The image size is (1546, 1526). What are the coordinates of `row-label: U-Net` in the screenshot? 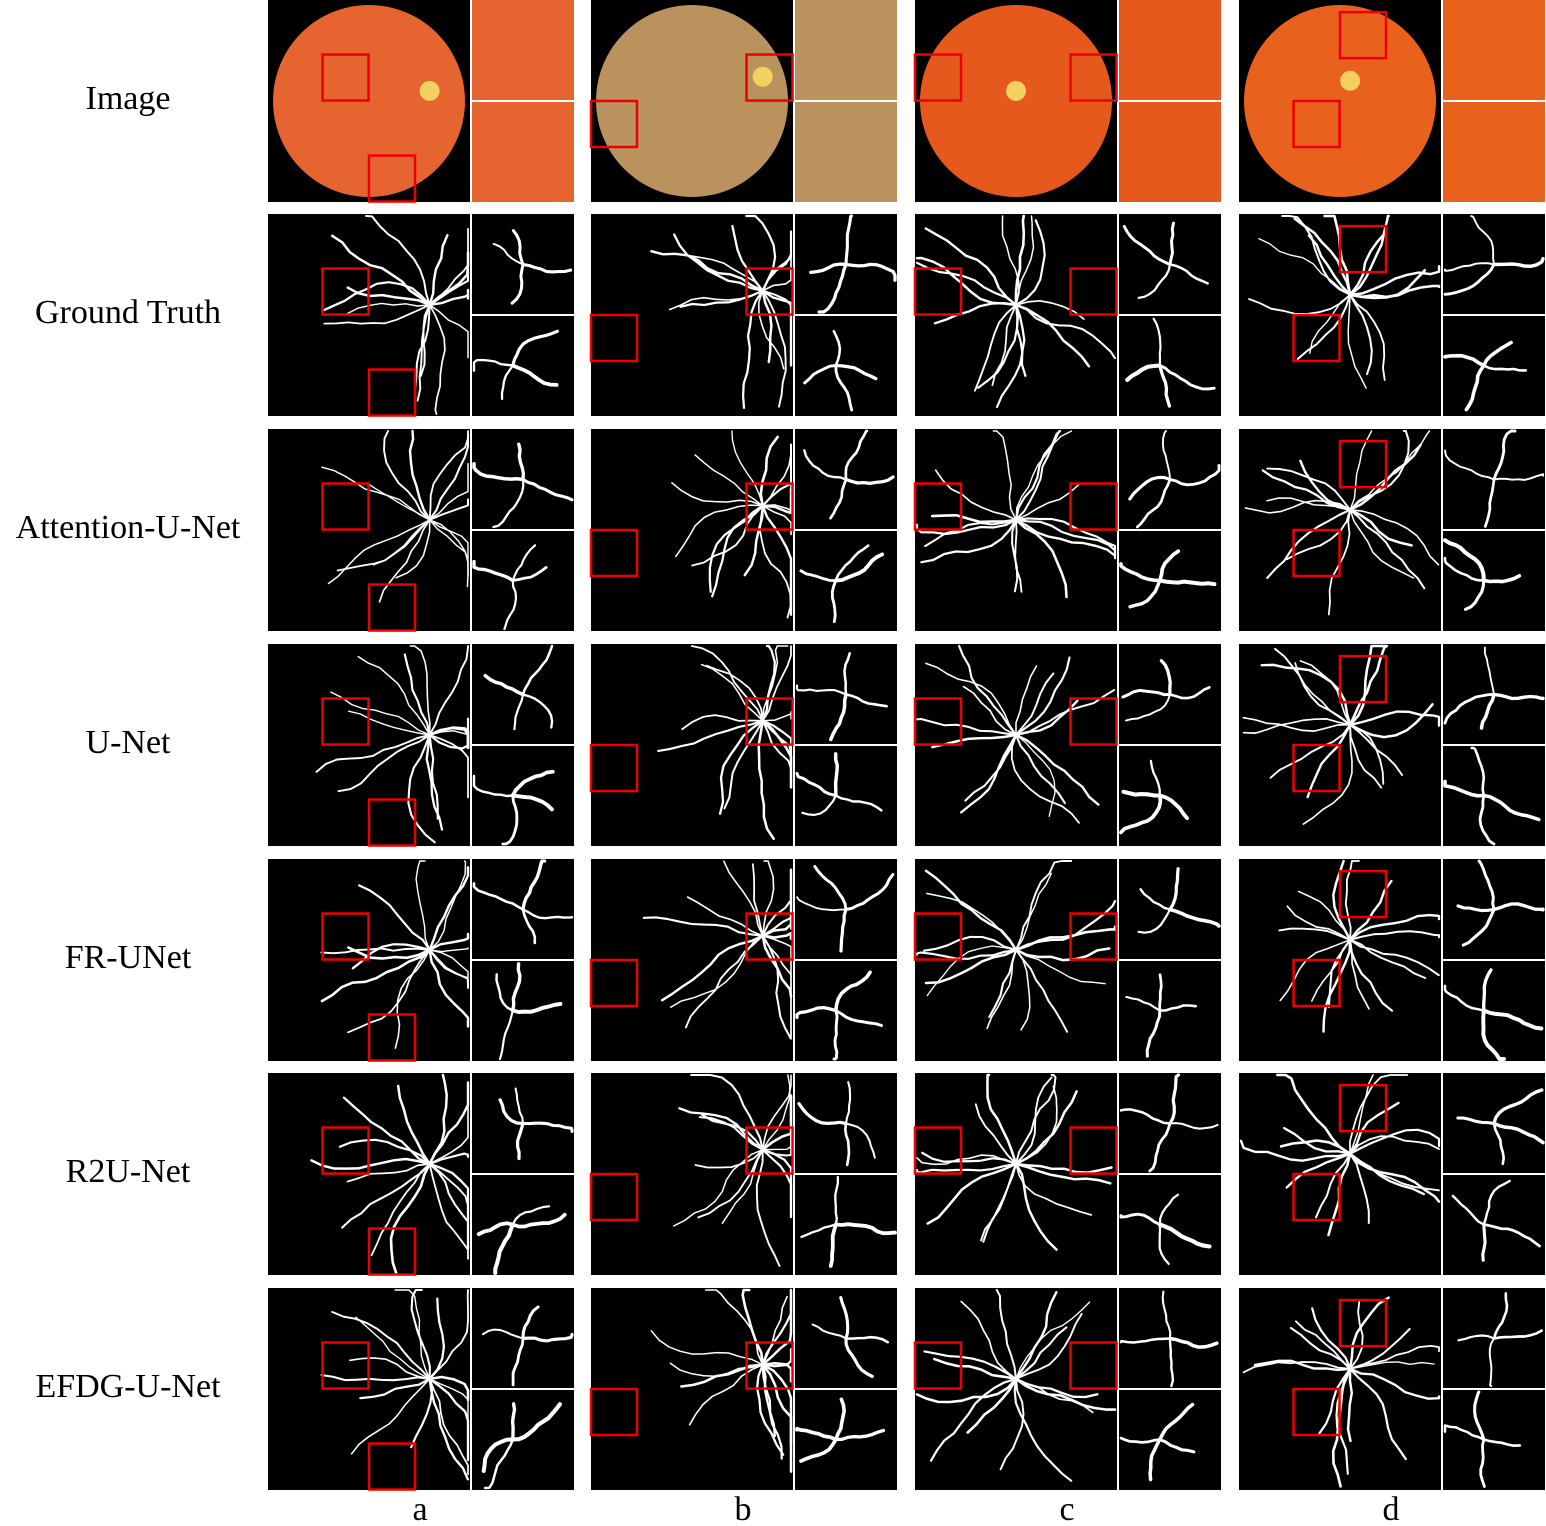 It's located at (129, 742).